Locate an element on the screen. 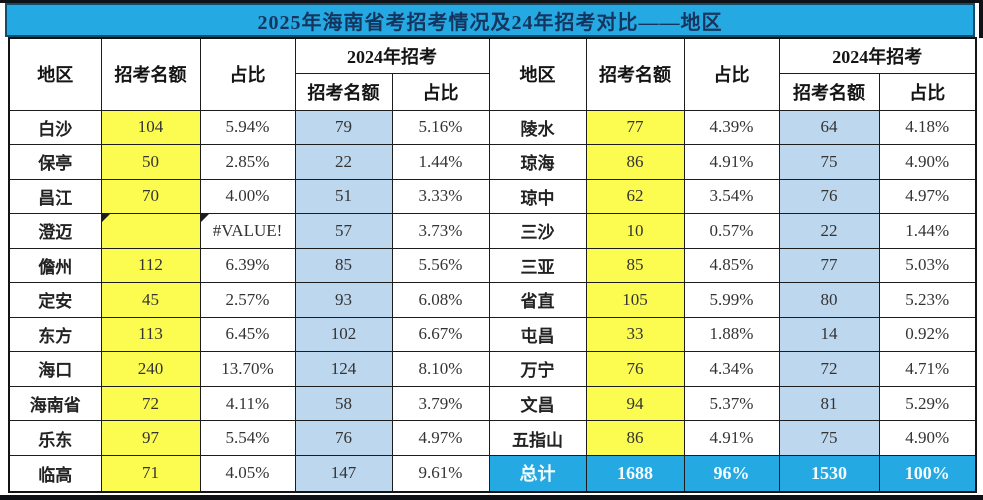  cell-text: 5.03% is located at coordinates (927, 265).